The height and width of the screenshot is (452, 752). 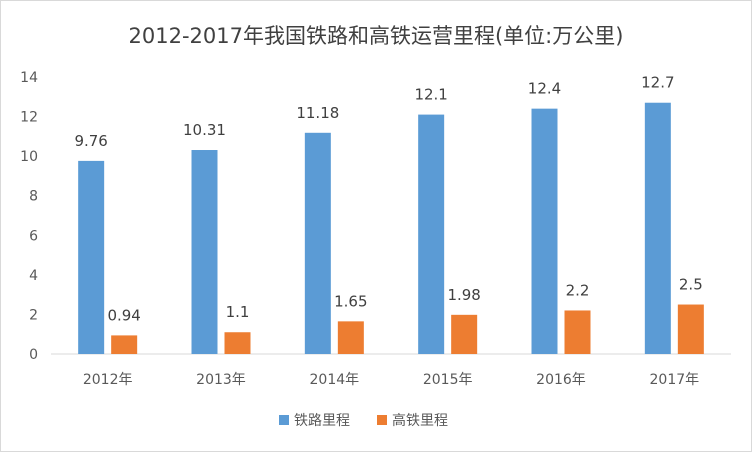 I want to click on x-tick-label: 2016年, so click(x=561, y=380).